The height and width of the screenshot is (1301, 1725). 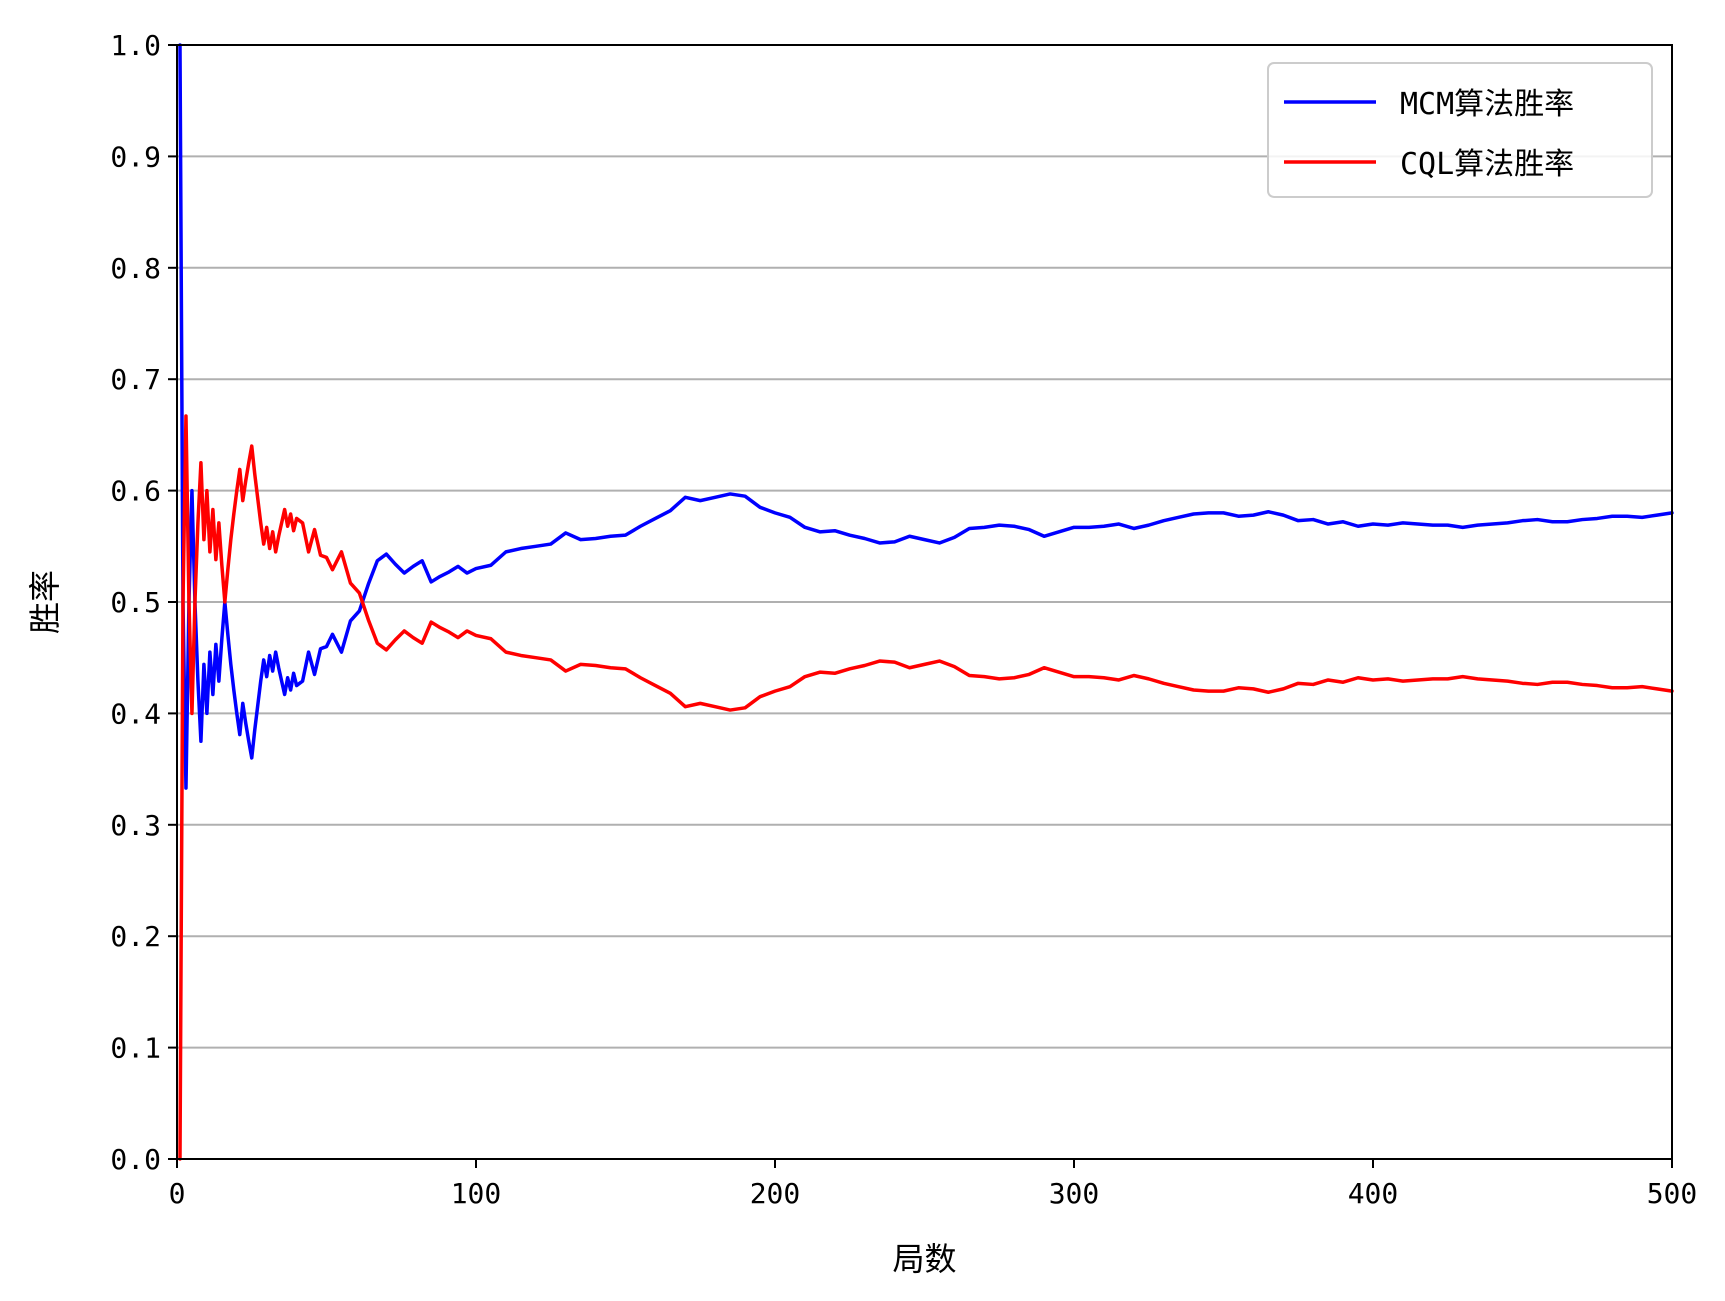 What do you see at coordinates (1460, 130) in the screenshot?
I see `legend: MCM算法胜率 CQL算法胜率` at bounding box center [1460, 130].